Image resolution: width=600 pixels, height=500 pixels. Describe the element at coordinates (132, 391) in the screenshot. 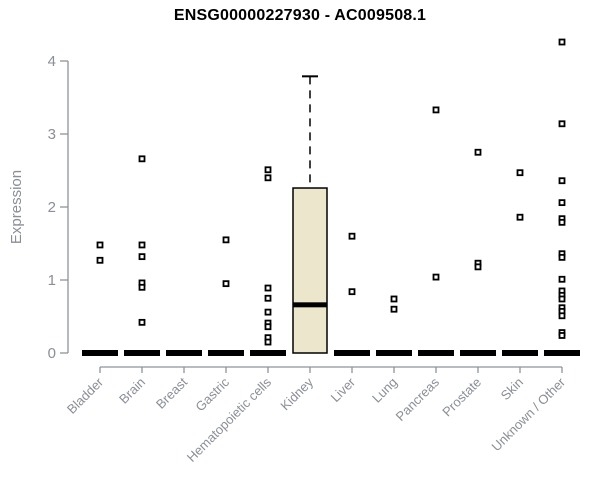

I see `category-label: Brain` at that location.